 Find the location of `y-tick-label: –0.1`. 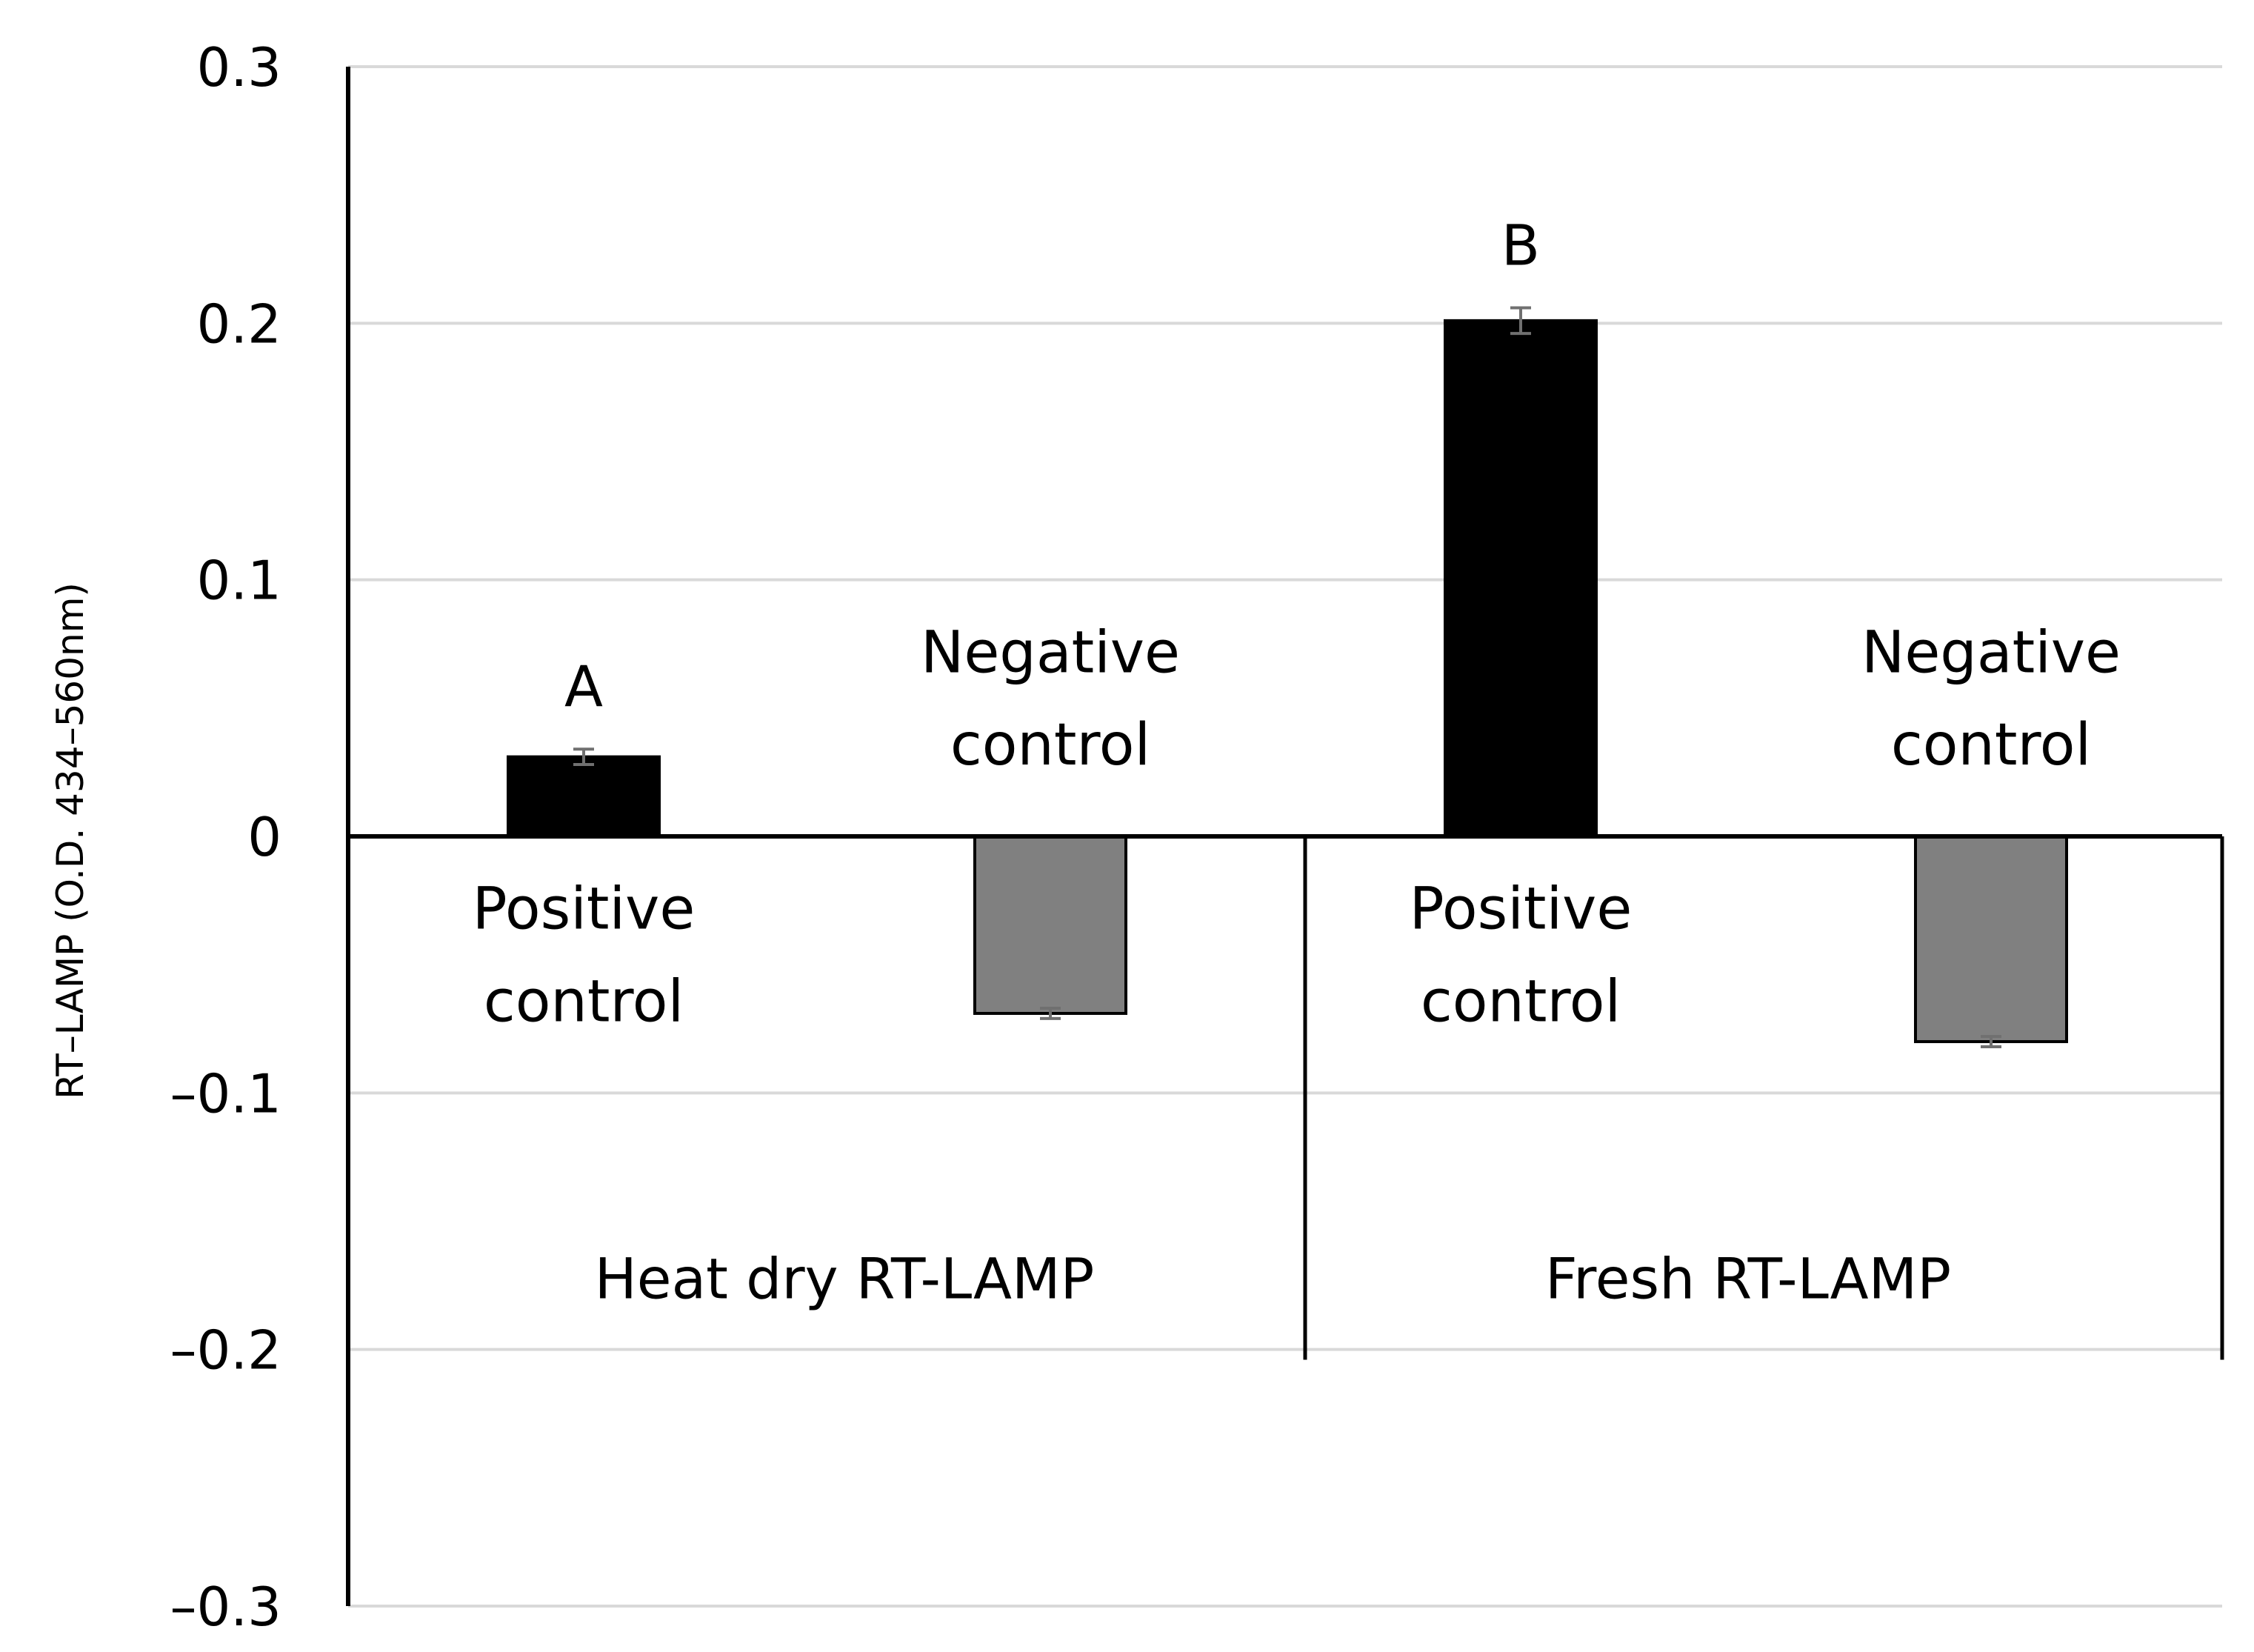

y-tick-label: –0.1 is located at coordinates (225, 1093).